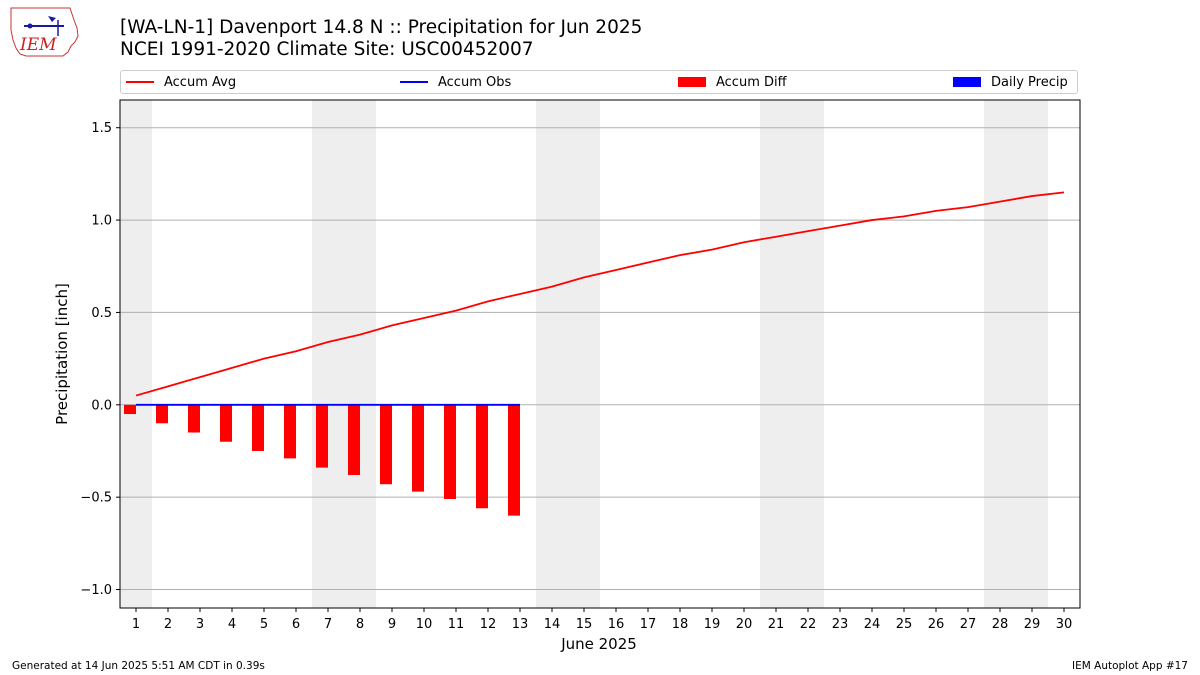 The width and height of the screenshot is (1200, 675). What do you see at coordinates (712, 624) in the screenshot?
I see `x-tick-label: 19` at bounding box center [712, 624].